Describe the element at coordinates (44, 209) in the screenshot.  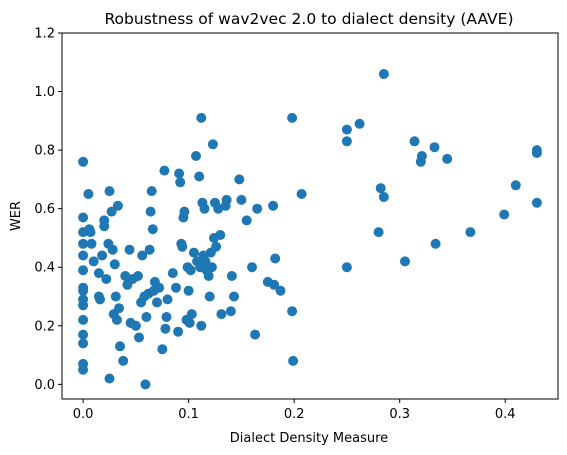
I see `y-tick-label: 0.6` at that location.